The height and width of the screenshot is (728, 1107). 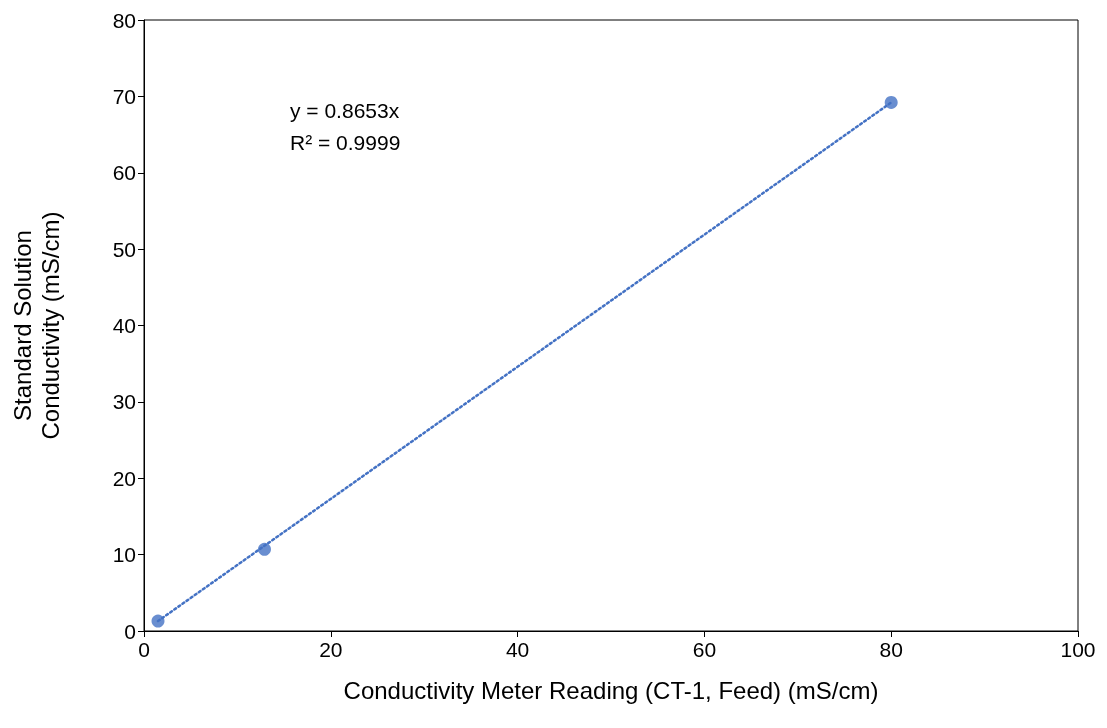 What do you see at coordinates (124, 173) in the screenshot?
I see `y-tick-label: 60` at bounding box center [124, 173].